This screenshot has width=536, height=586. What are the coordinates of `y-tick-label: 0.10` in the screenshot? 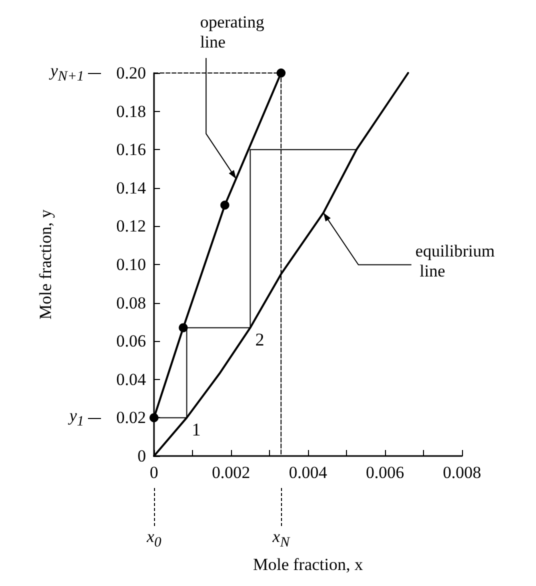 It's located at (131, 264).